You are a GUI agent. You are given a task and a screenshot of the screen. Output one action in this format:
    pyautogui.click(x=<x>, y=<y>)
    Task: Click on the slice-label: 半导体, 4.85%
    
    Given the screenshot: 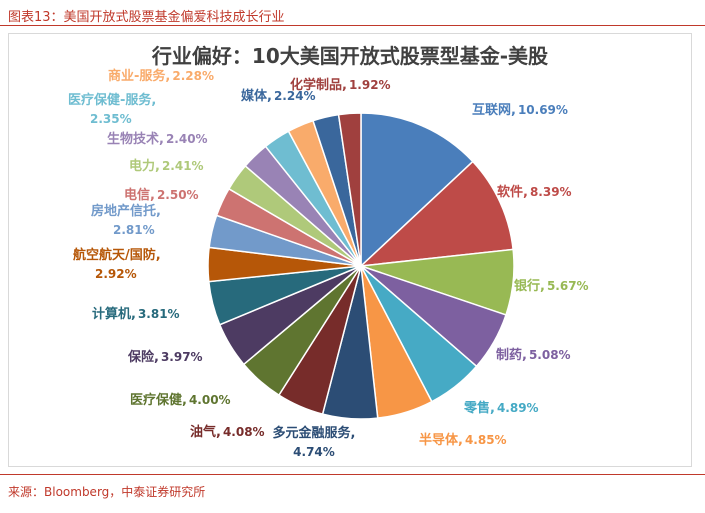 What is the action you would take?
    pyautogui.click(x=463, y=440)
    